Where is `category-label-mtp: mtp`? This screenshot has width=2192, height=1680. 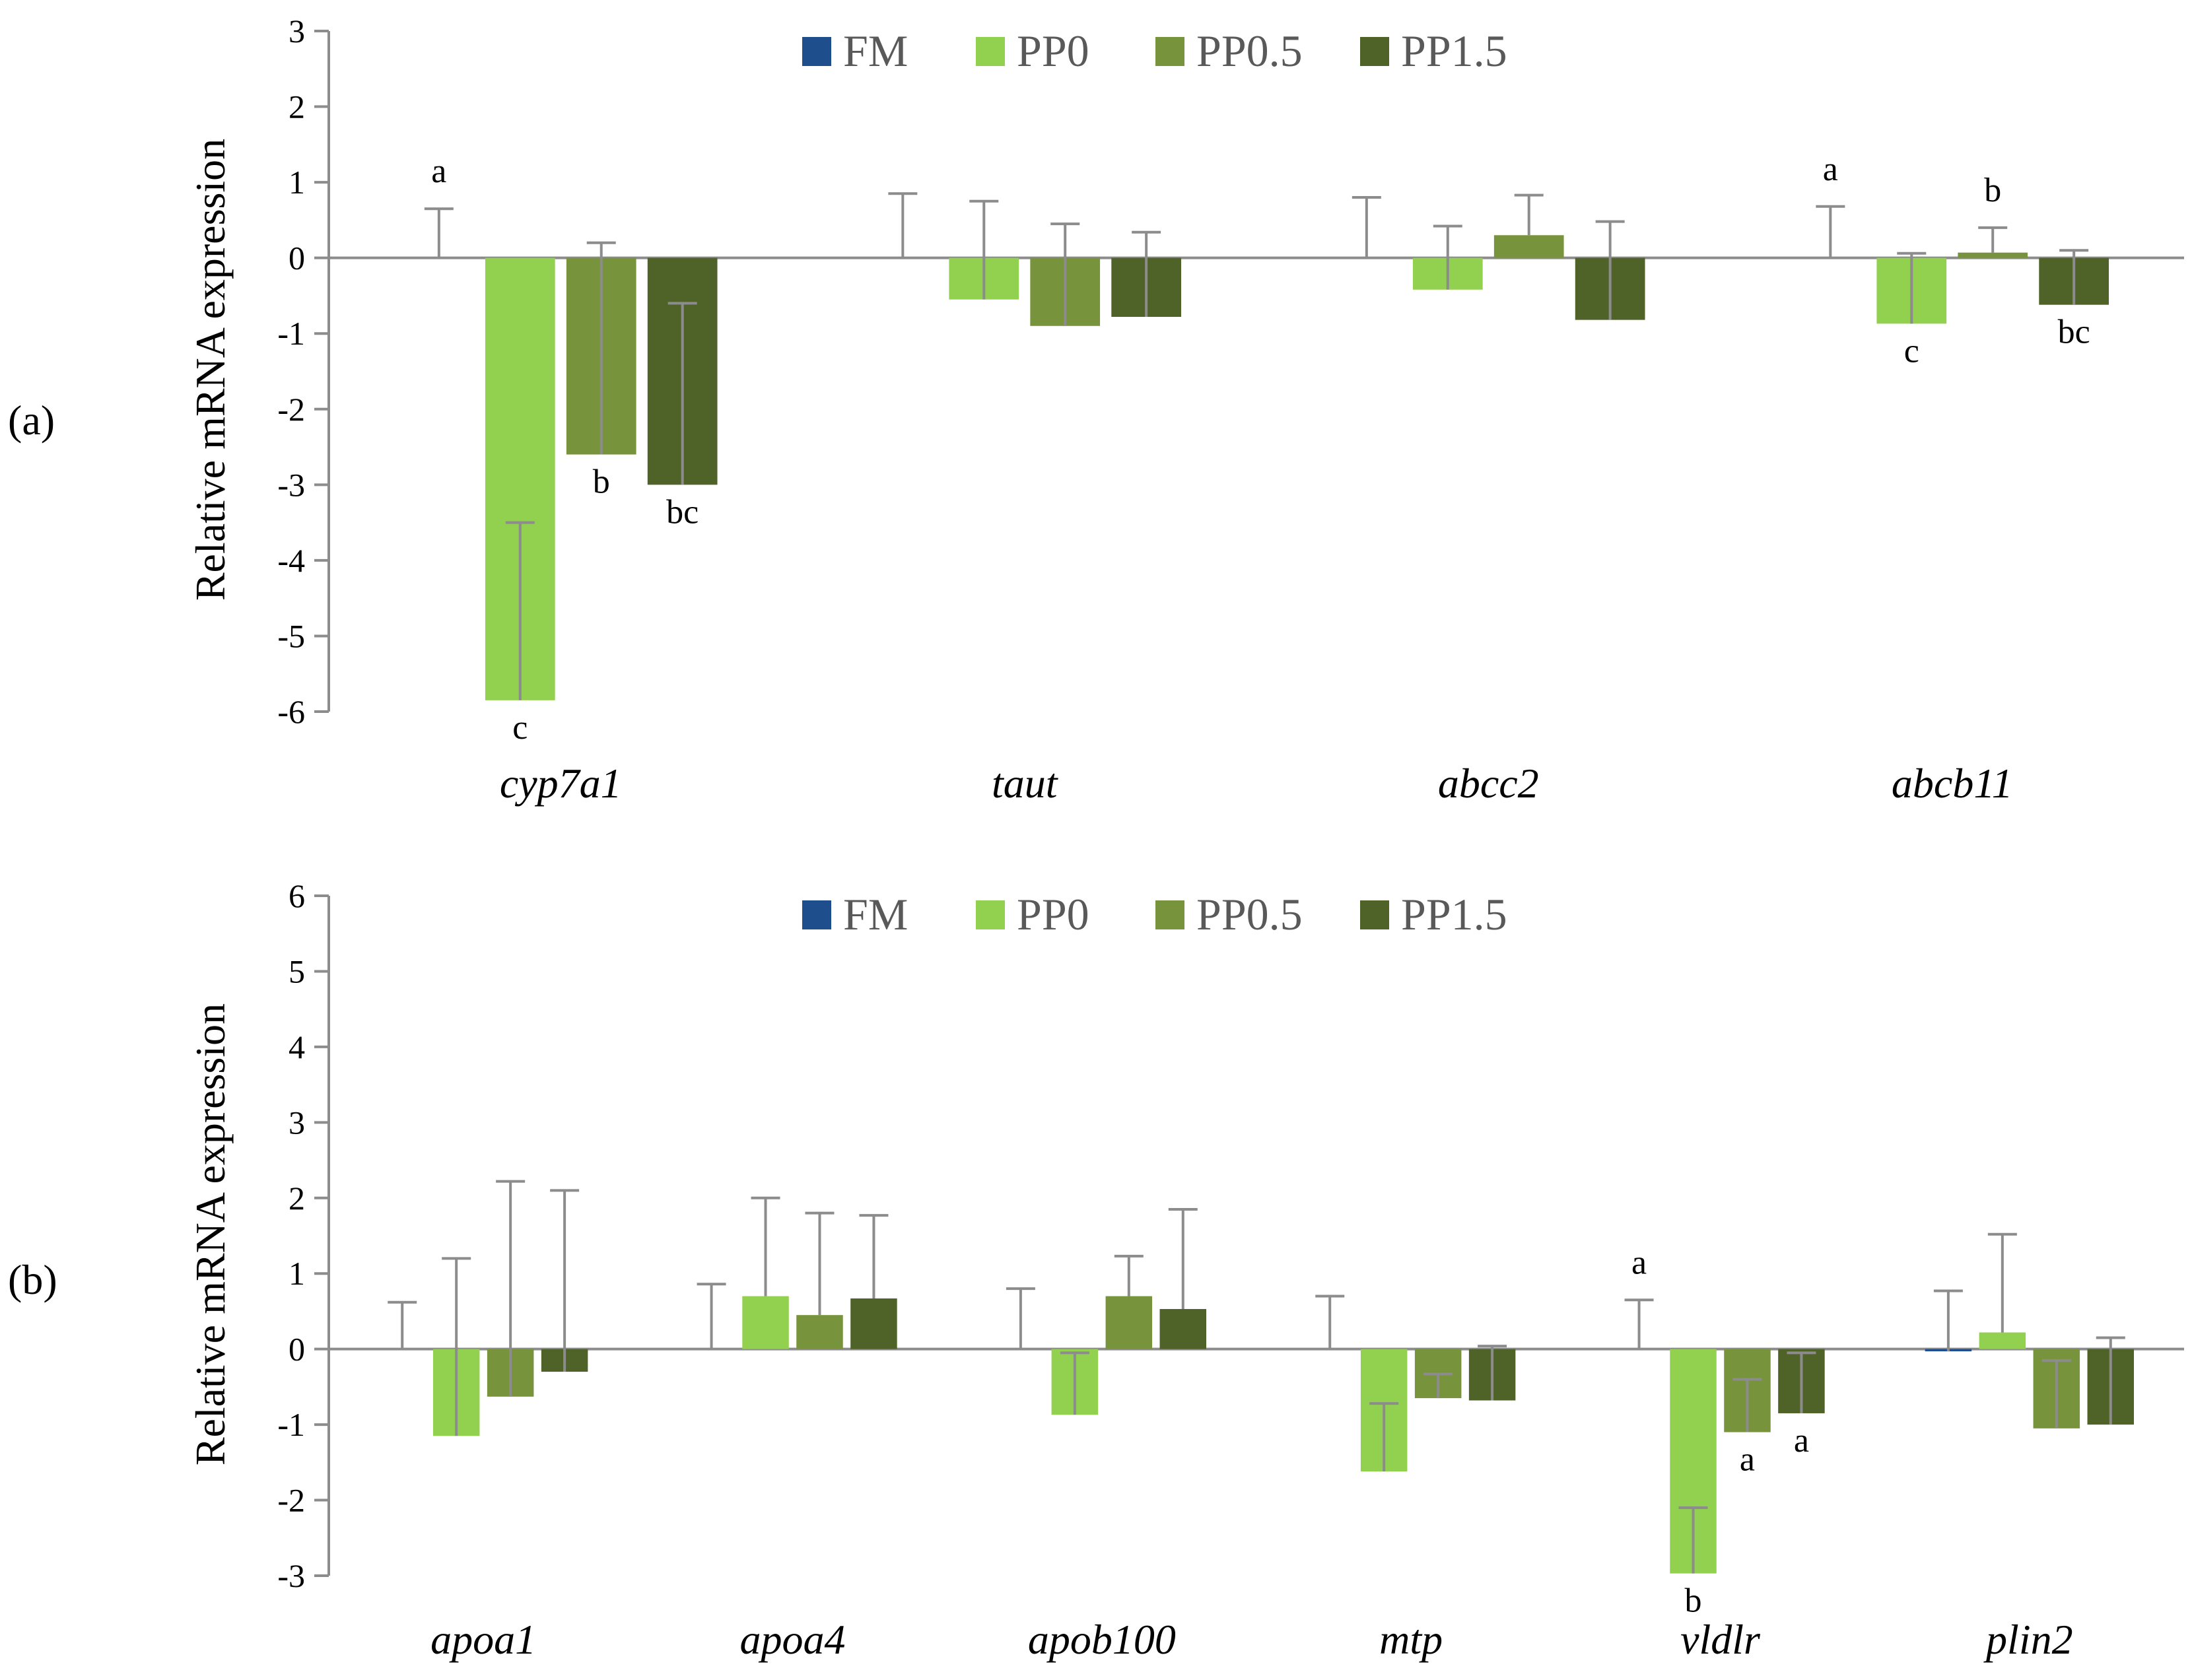 category-label-mtp: mtp is located at coordinates (1411, 1640).